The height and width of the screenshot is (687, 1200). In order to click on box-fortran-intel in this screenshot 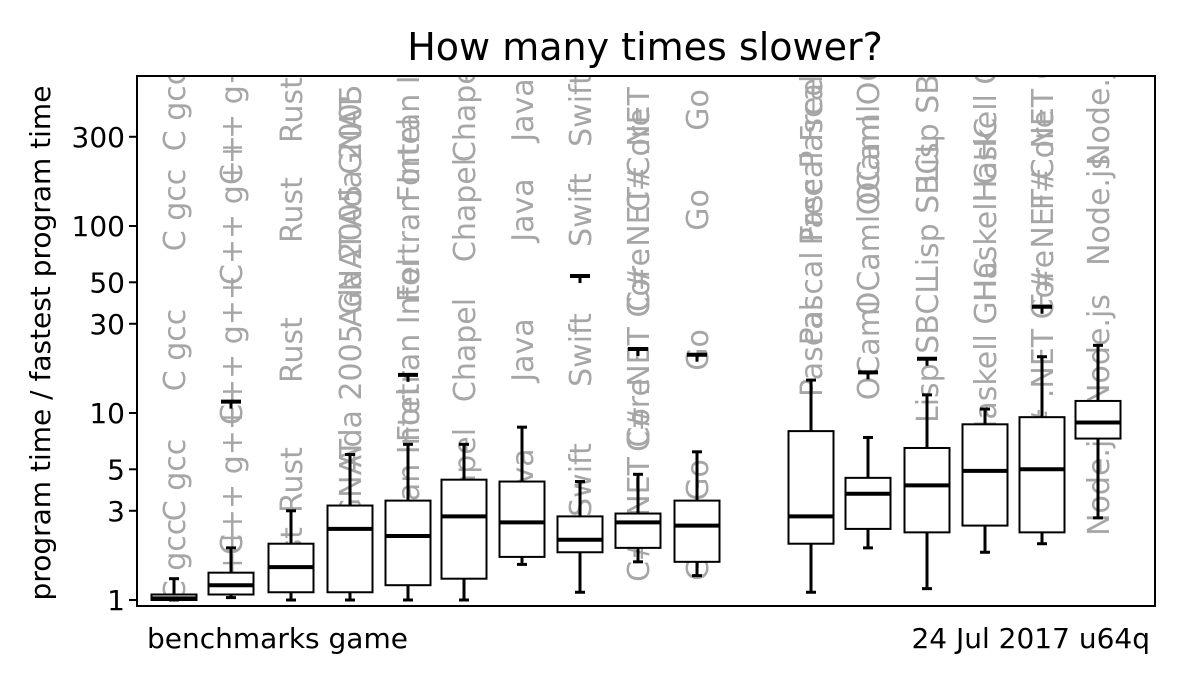, I will do `click(408, 487)`.